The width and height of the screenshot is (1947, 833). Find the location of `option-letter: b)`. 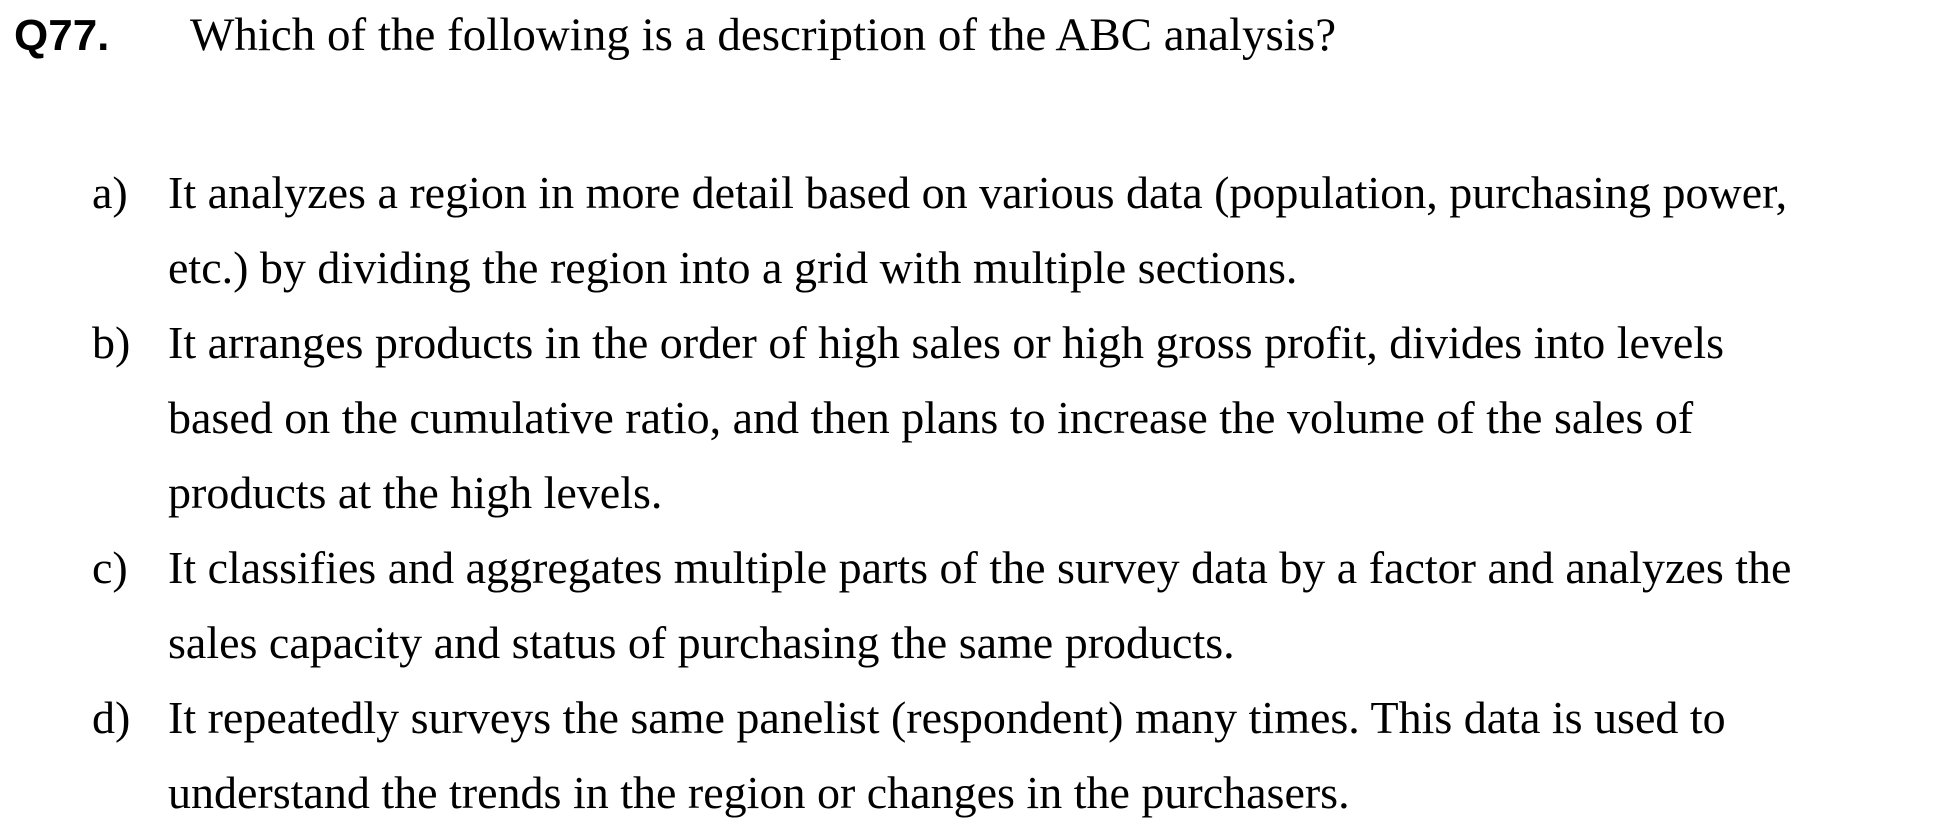

option-letter: b) is located at coordinates (111, 342).